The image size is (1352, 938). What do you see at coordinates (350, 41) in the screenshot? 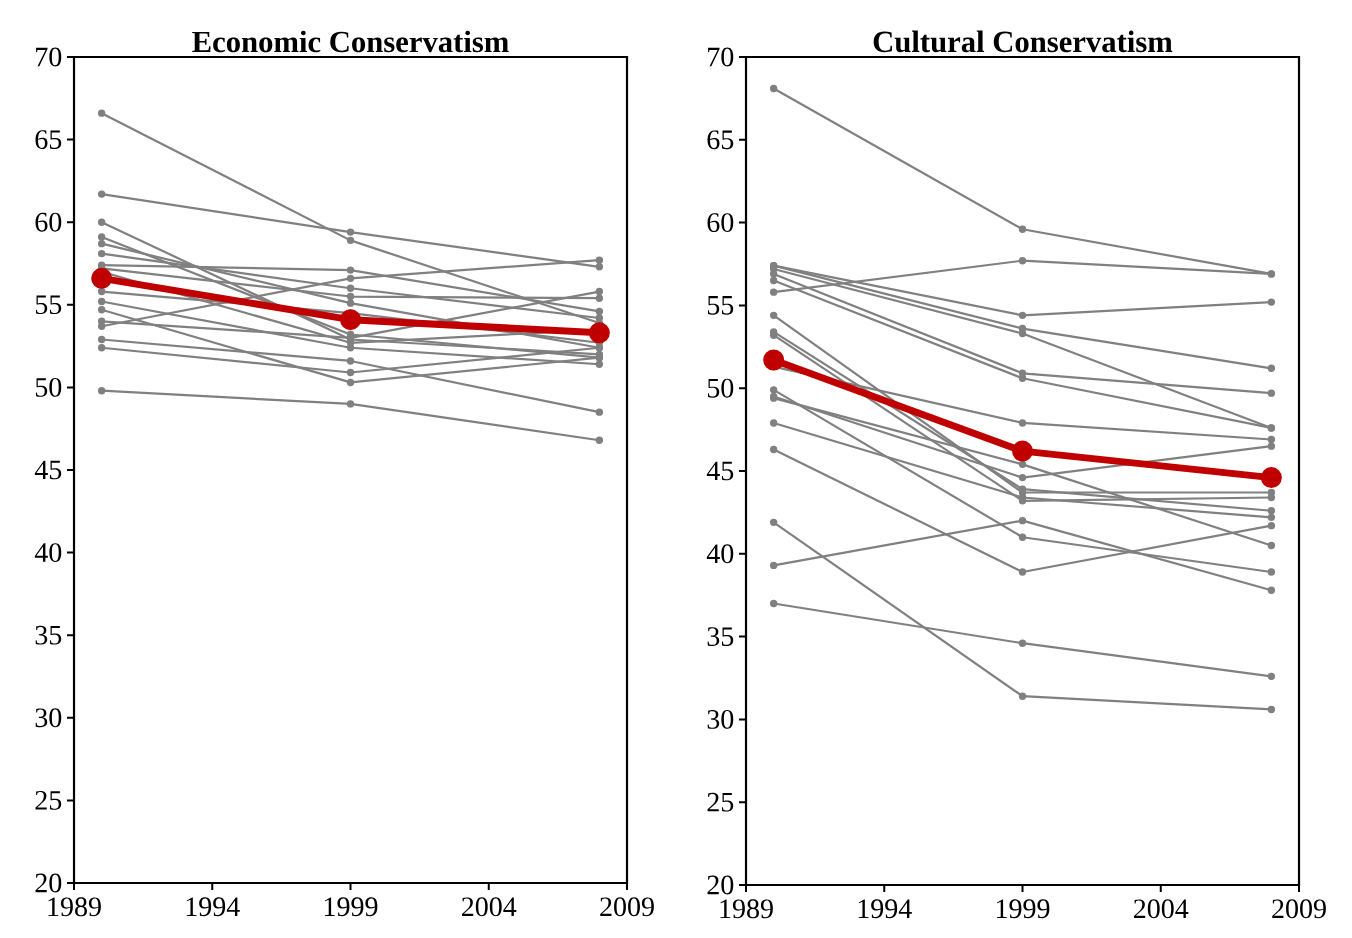
I see `chart-title: Economic Conservatism` at bounding box center [350, 41].